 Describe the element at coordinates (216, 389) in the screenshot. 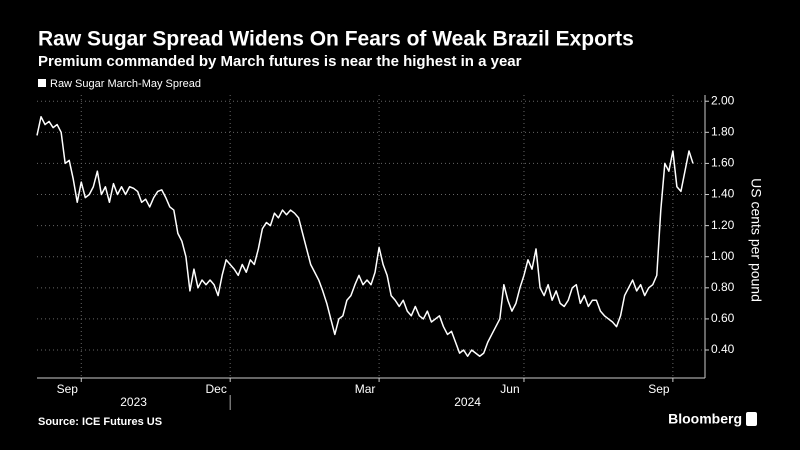

I see `x-tick-label: Dec` at that location.